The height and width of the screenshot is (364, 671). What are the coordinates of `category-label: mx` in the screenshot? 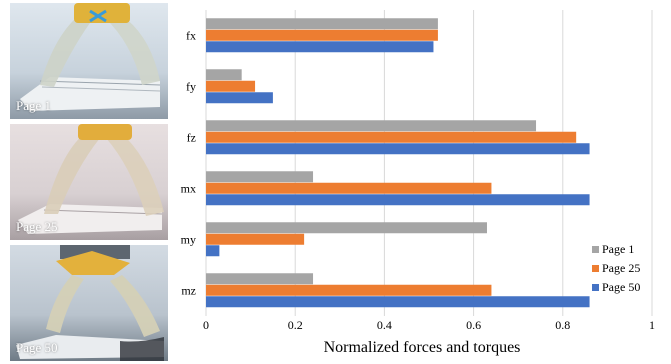 It's located at (188, 189).